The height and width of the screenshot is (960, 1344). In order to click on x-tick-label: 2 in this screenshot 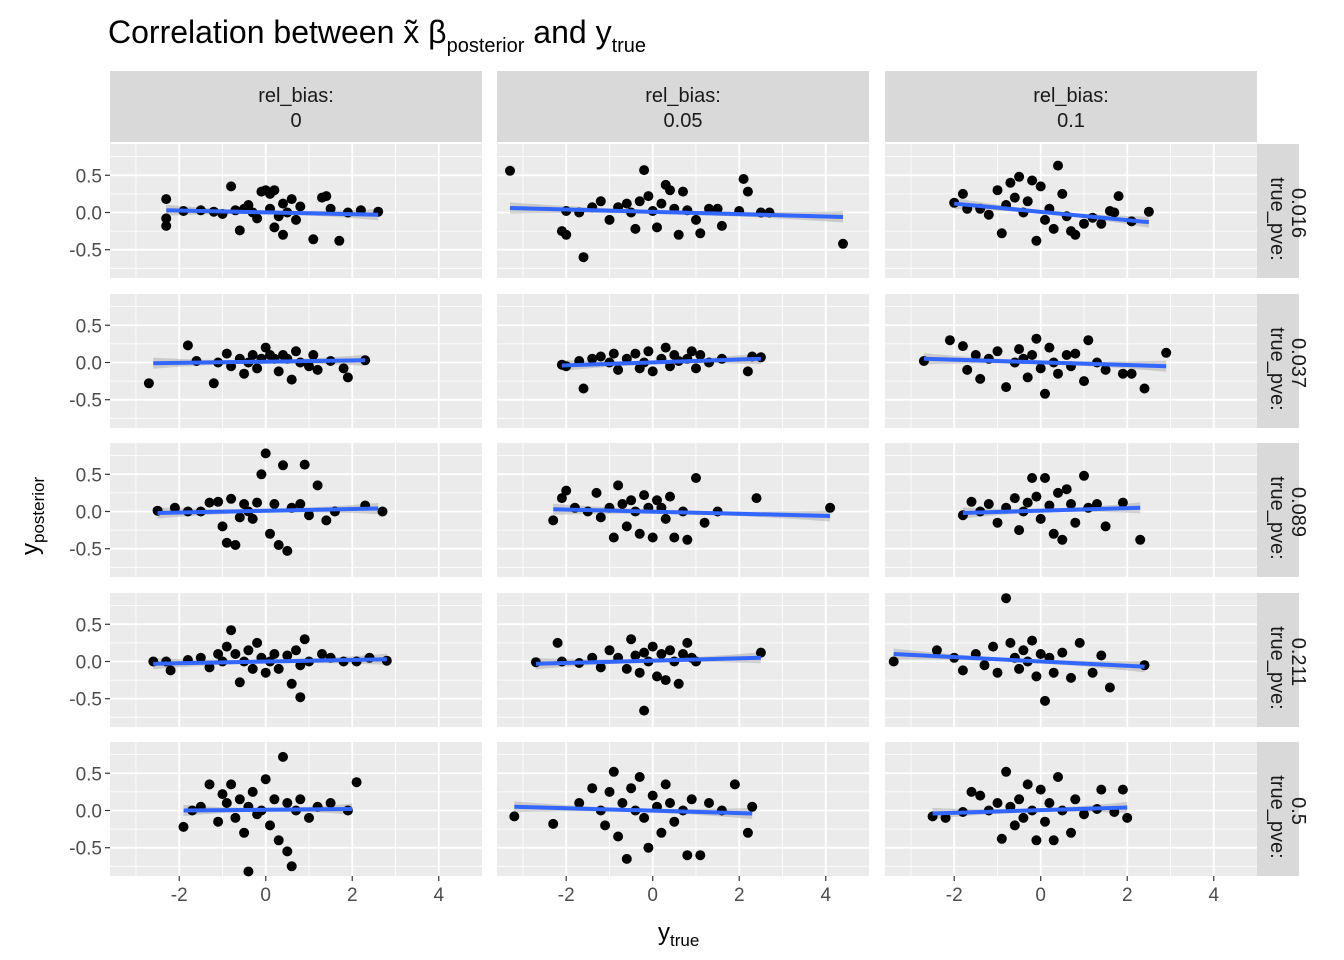, I will do `click(739, 895)`.